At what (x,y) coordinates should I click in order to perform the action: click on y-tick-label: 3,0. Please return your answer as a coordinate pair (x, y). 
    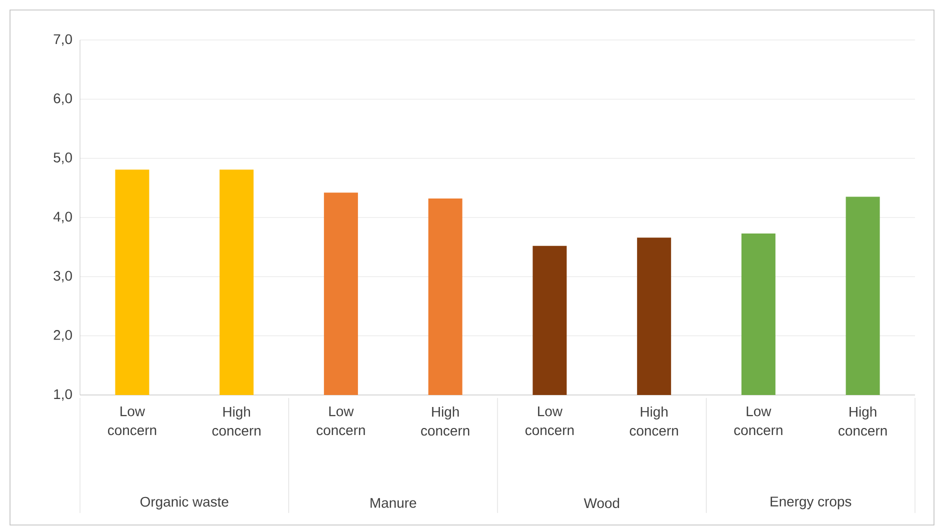
    Looking at the image, I should click on (63, 276).